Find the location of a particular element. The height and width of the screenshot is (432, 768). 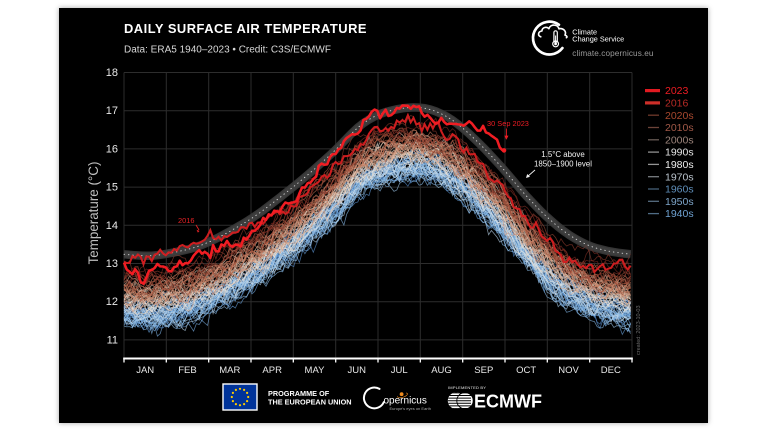

svg-text: DAILY SURFACE AIR TEMPERATURE is located at coordinates (245, 28).